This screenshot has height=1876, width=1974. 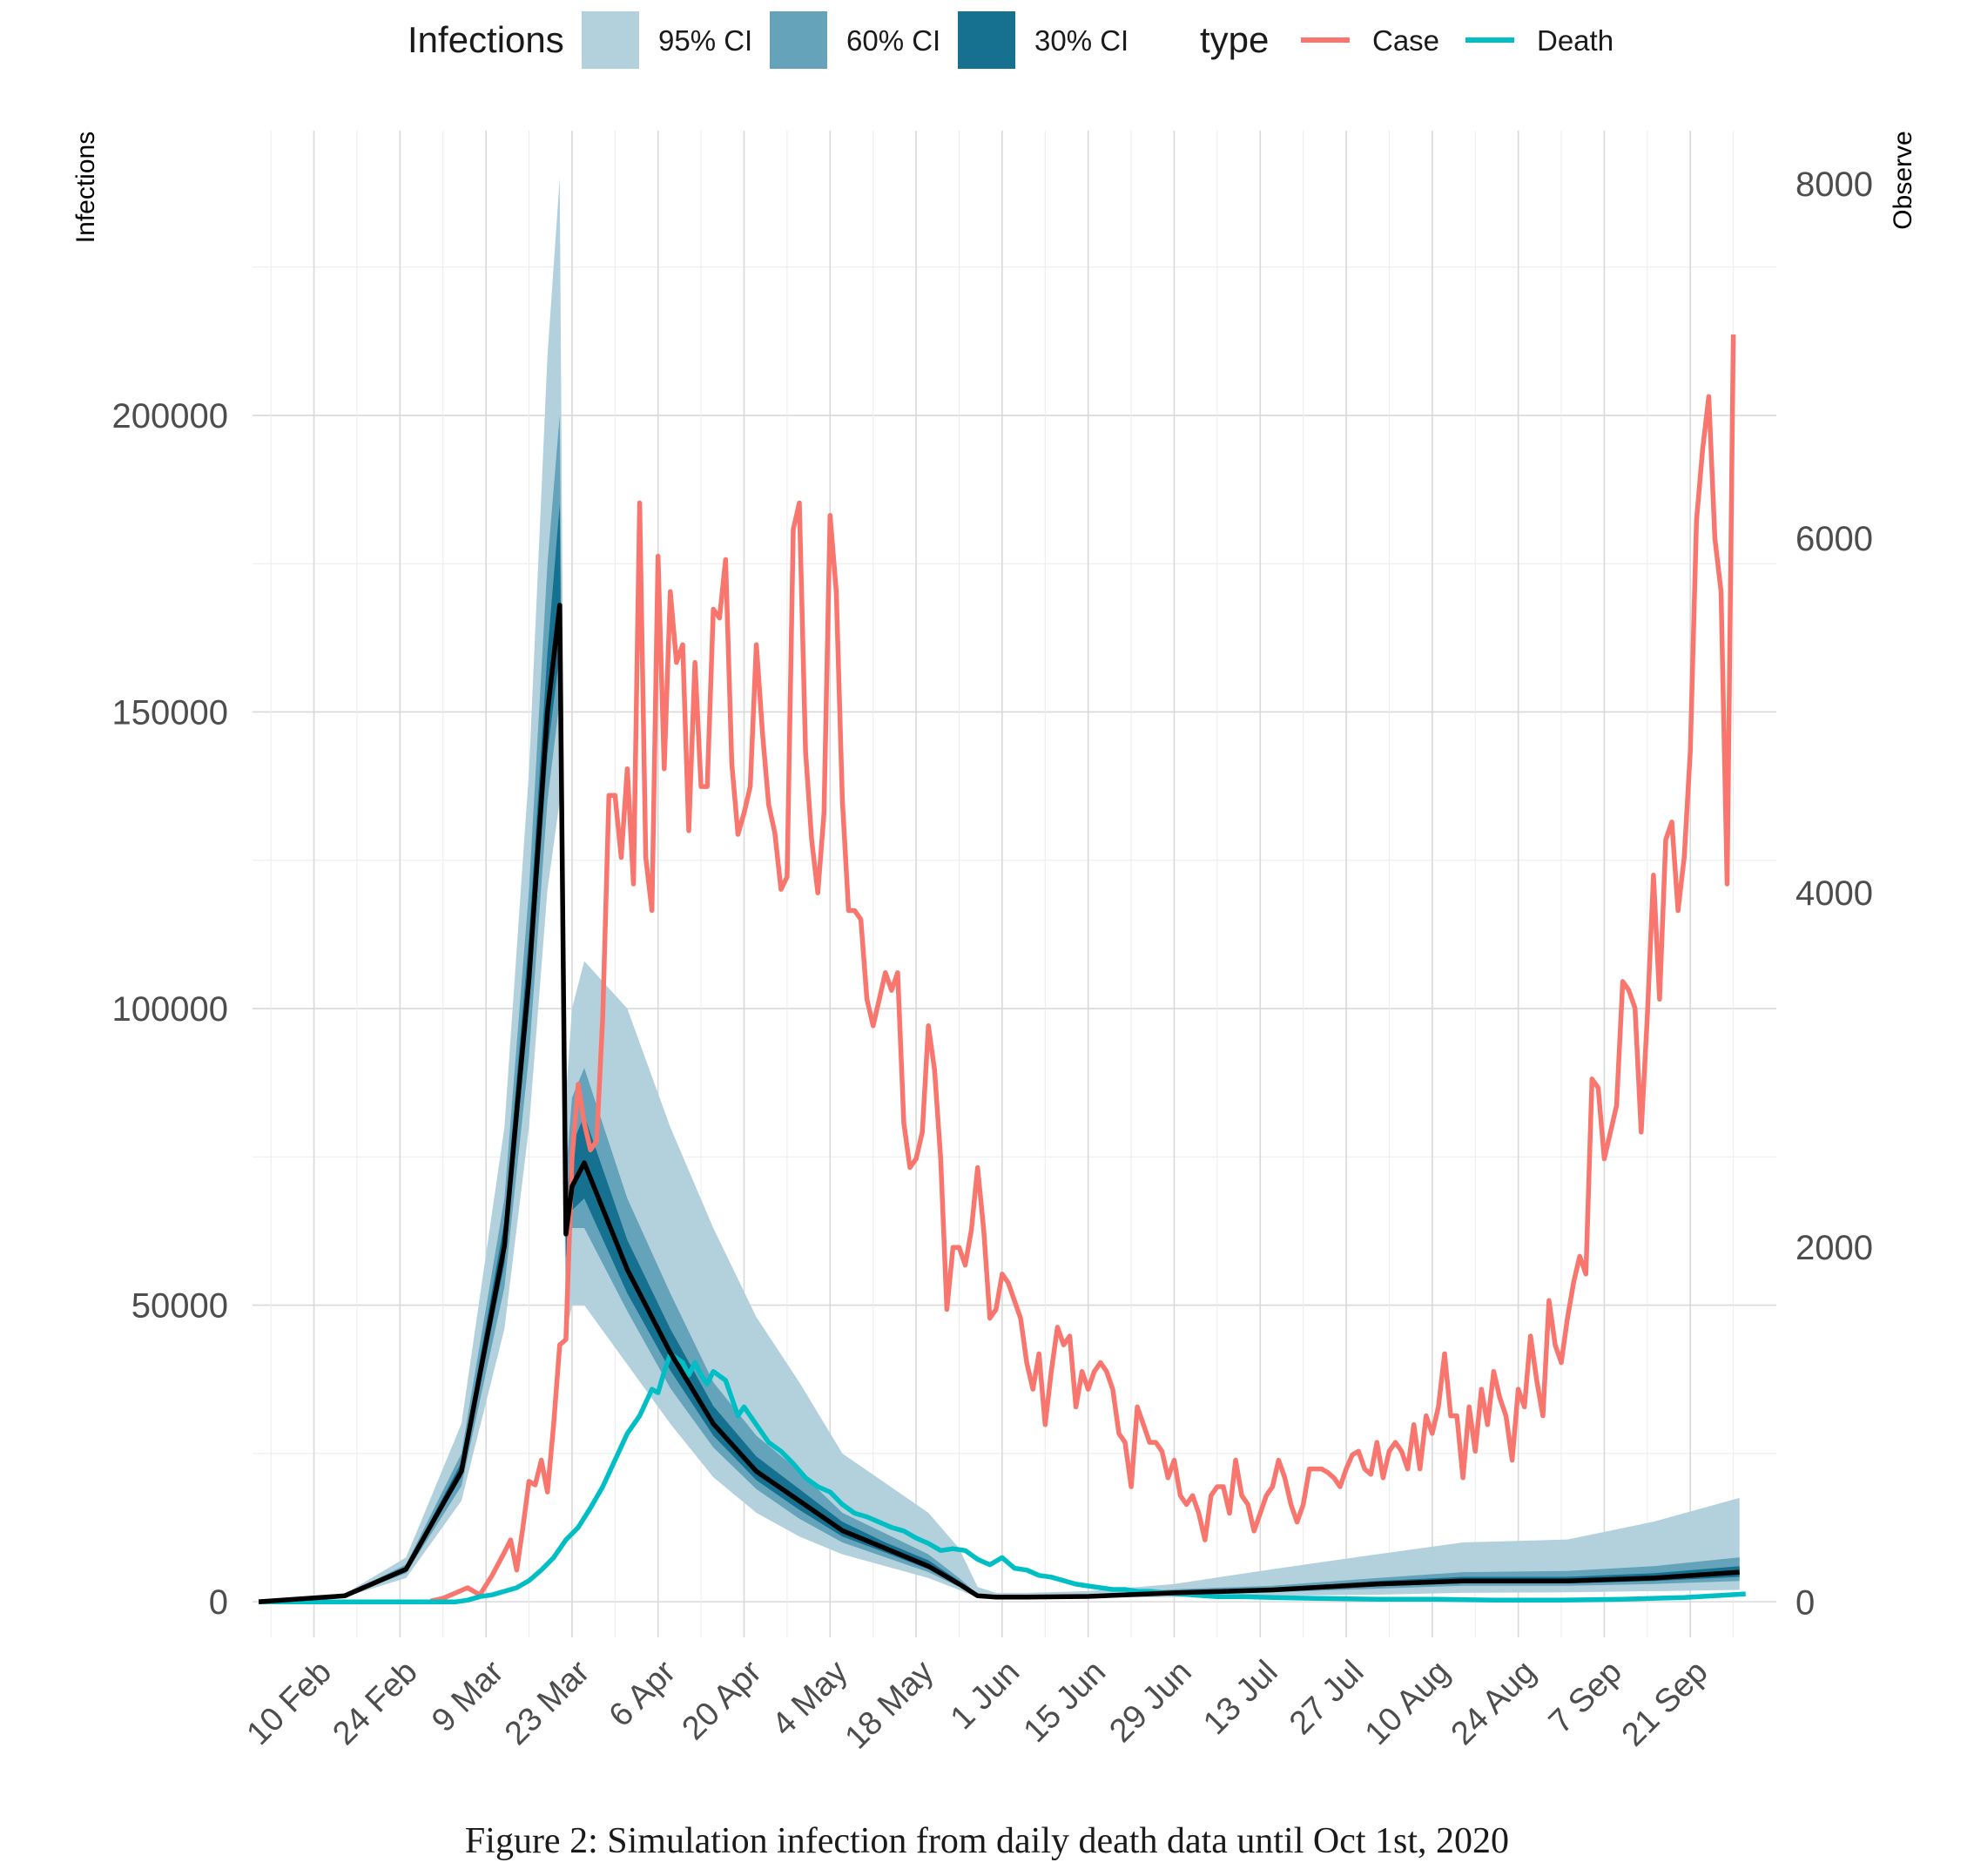 I want to click on x-tick-label: 15 Jun, so click(x=1065, y=1702).